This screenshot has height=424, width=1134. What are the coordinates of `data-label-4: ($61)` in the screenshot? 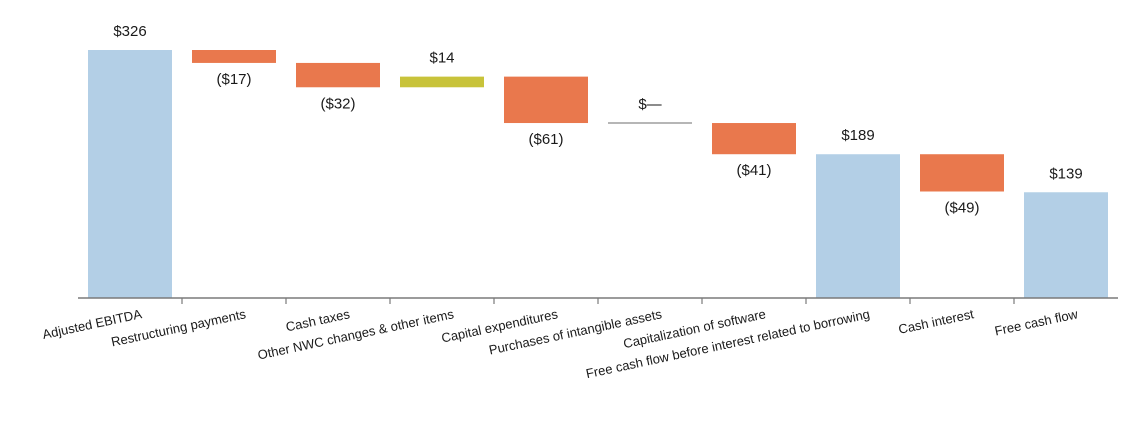 It's located at (545, 139).